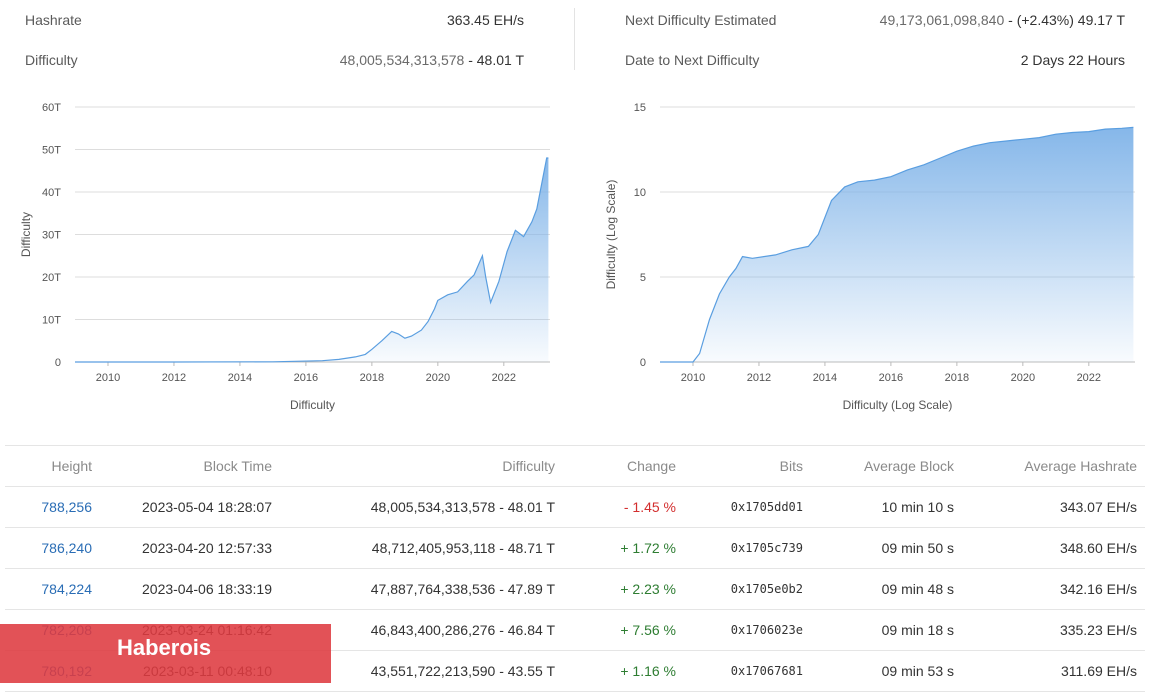 Image resolution: width=1157 pixels, height=692 pixels. Describe the element at coordinates (766, 671) in the screenshot. I see `bits-cell: 0x17067681` at that location.